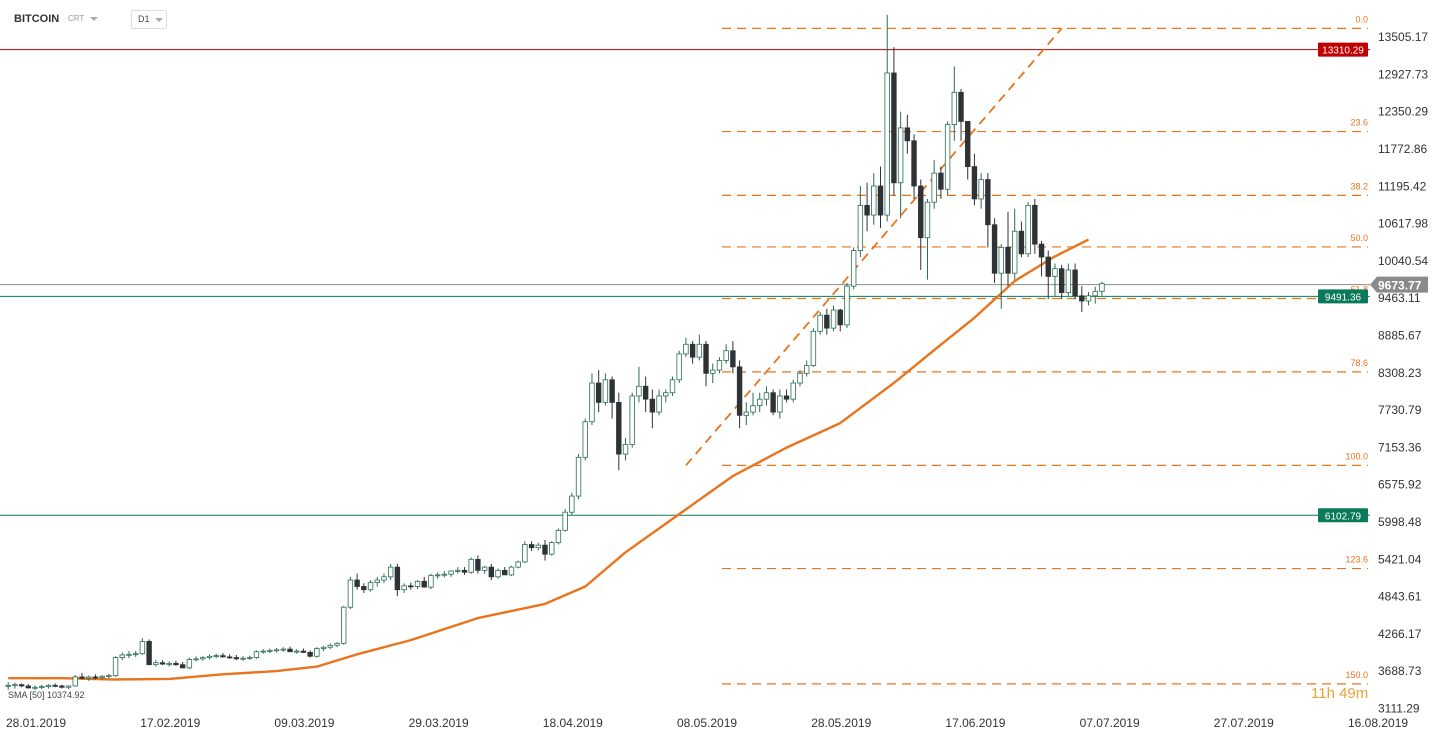 This screenshot has height=740, width=1439. What do you see at coordinates (1356, 560) in the screenshot?
I see `fib-level-label: 123.6` at bounding box center [1356, 560].